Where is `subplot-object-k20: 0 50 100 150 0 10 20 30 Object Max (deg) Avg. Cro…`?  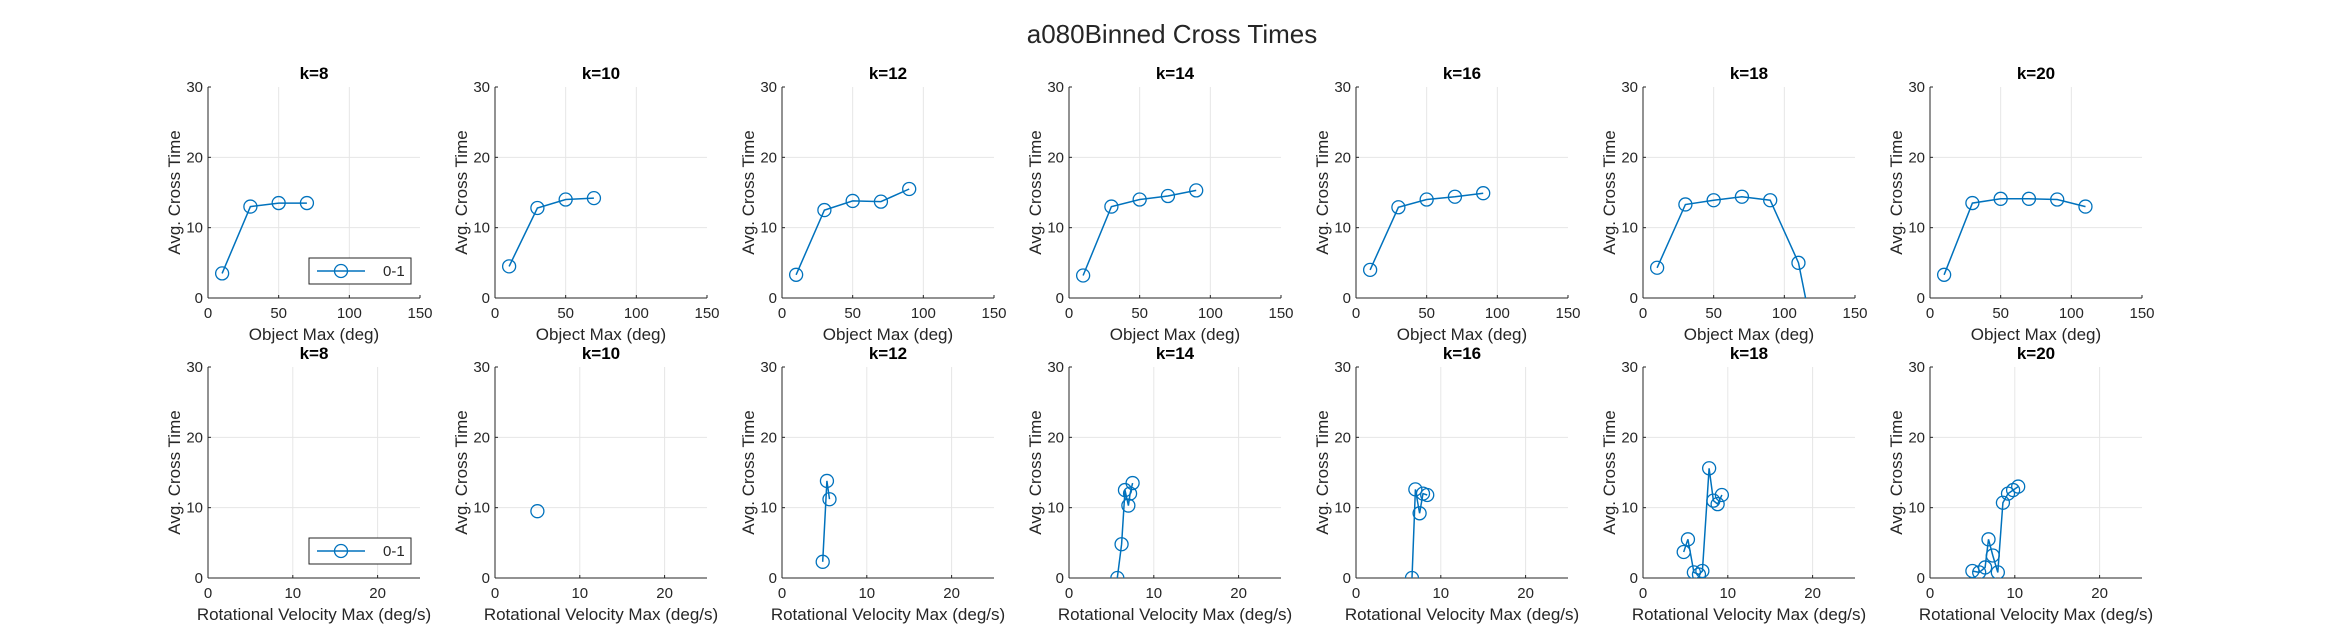 subplot-object-k20: 0 50 100 150 0 10 20 30 Object Max (deg) Avg. Cro… is located at coordinates (2021, 204).